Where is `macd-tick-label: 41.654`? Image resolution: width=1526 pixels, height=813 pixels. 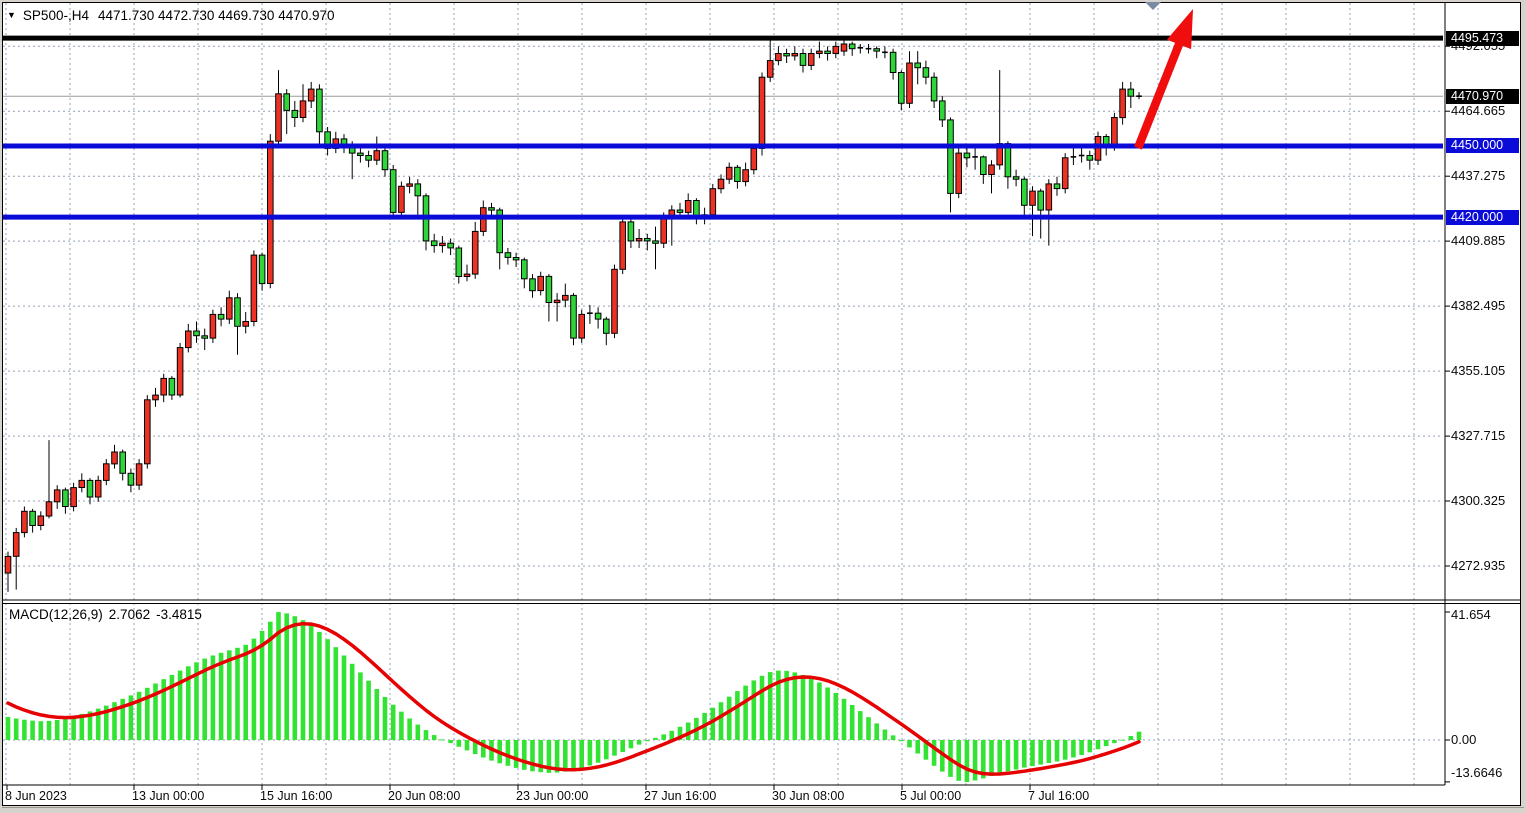
macd-tick-label: 41.654 is located at coordinates (1471, 614).